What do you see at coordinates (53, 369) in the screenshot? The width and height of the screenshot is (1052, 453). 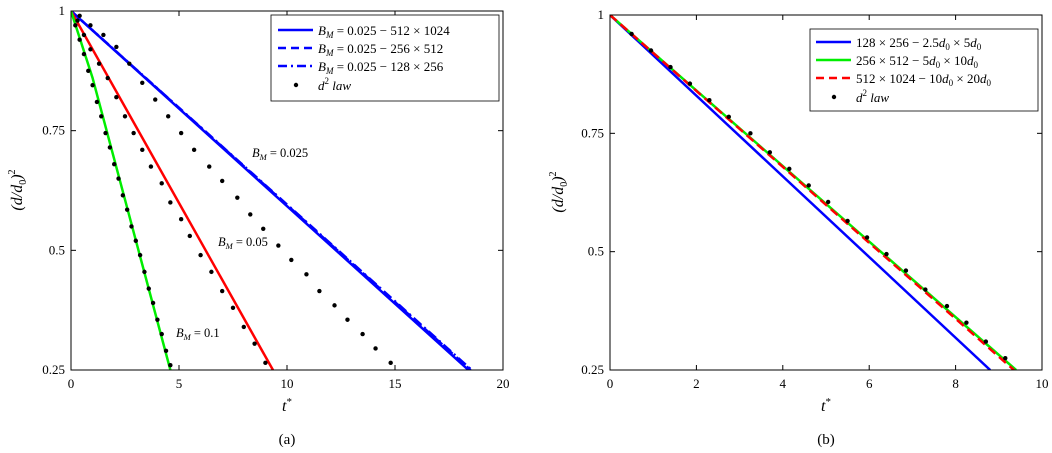 I see `panel-a-ytick-label: 0.25` at bounding box center [53, 369].